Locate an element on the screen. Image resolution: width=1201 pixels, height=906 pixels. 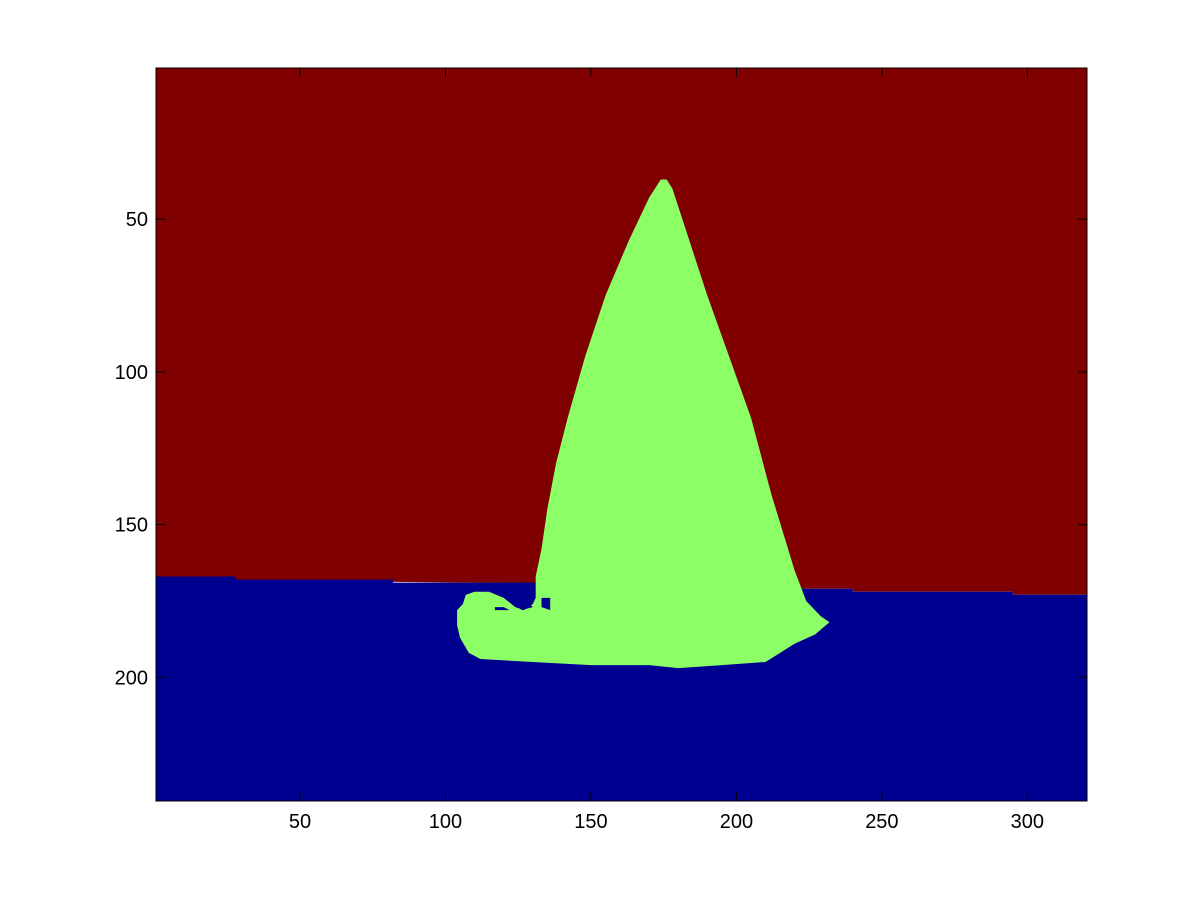
y-tick-label: 100 is located at coordinates (131, 373).